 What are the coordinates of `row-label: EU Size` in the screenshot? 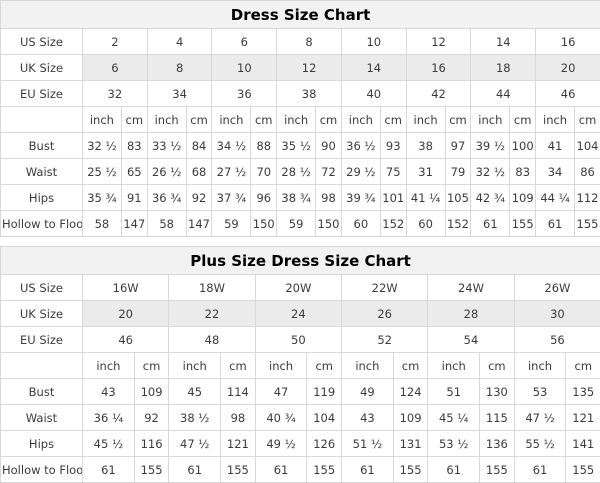 It's located at (42, 94).